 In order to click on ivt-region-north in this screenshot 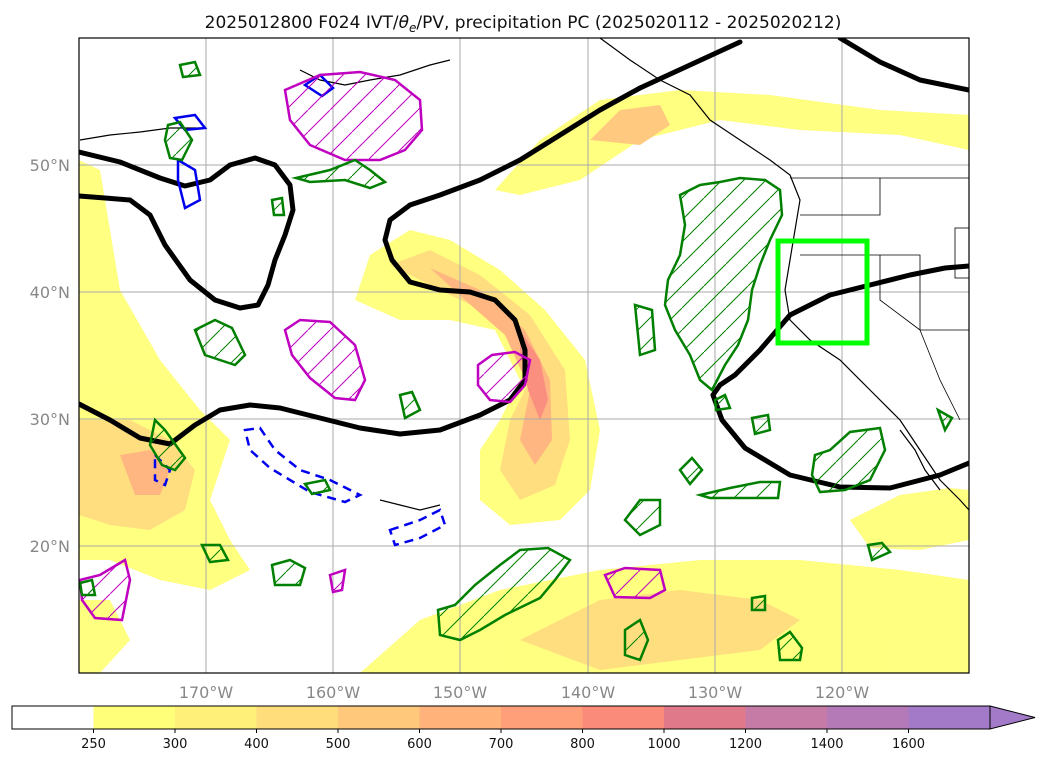, I will do `click(732, 142)`.